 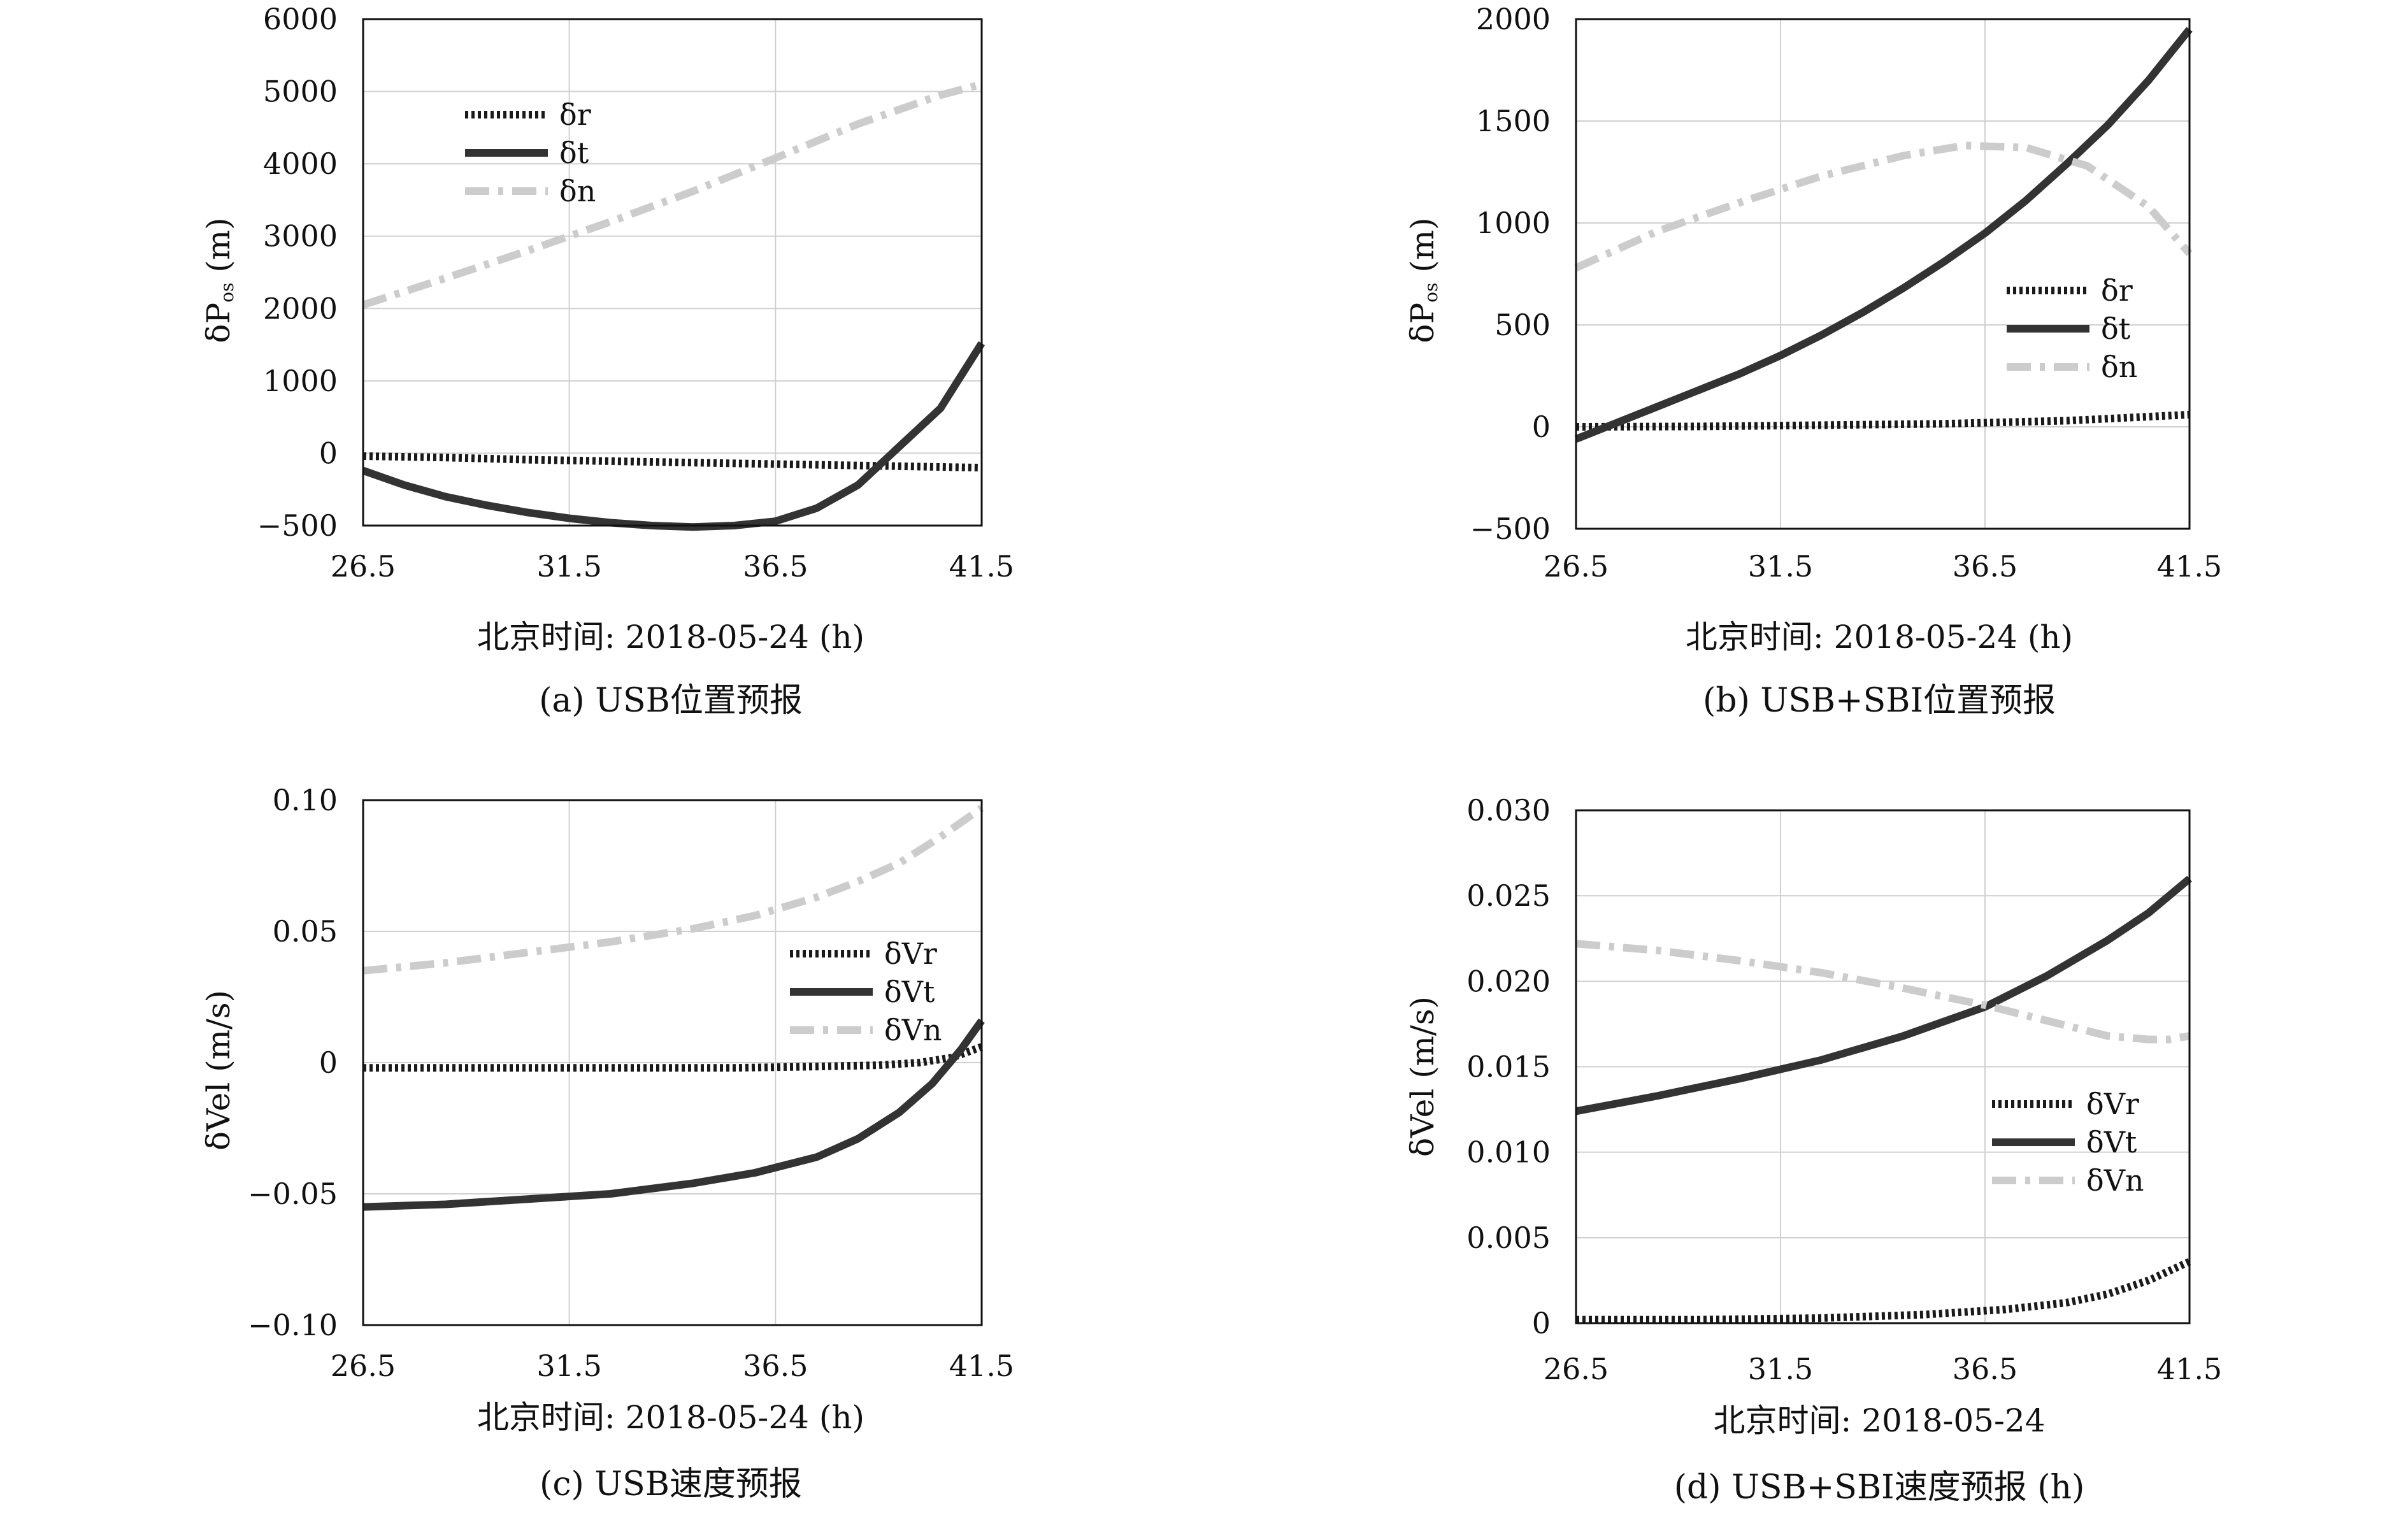 What do you see at coordinates (300, 92) in the screenshot?
I see `y-tick-label: 5000` at bounding box center [300, 92].